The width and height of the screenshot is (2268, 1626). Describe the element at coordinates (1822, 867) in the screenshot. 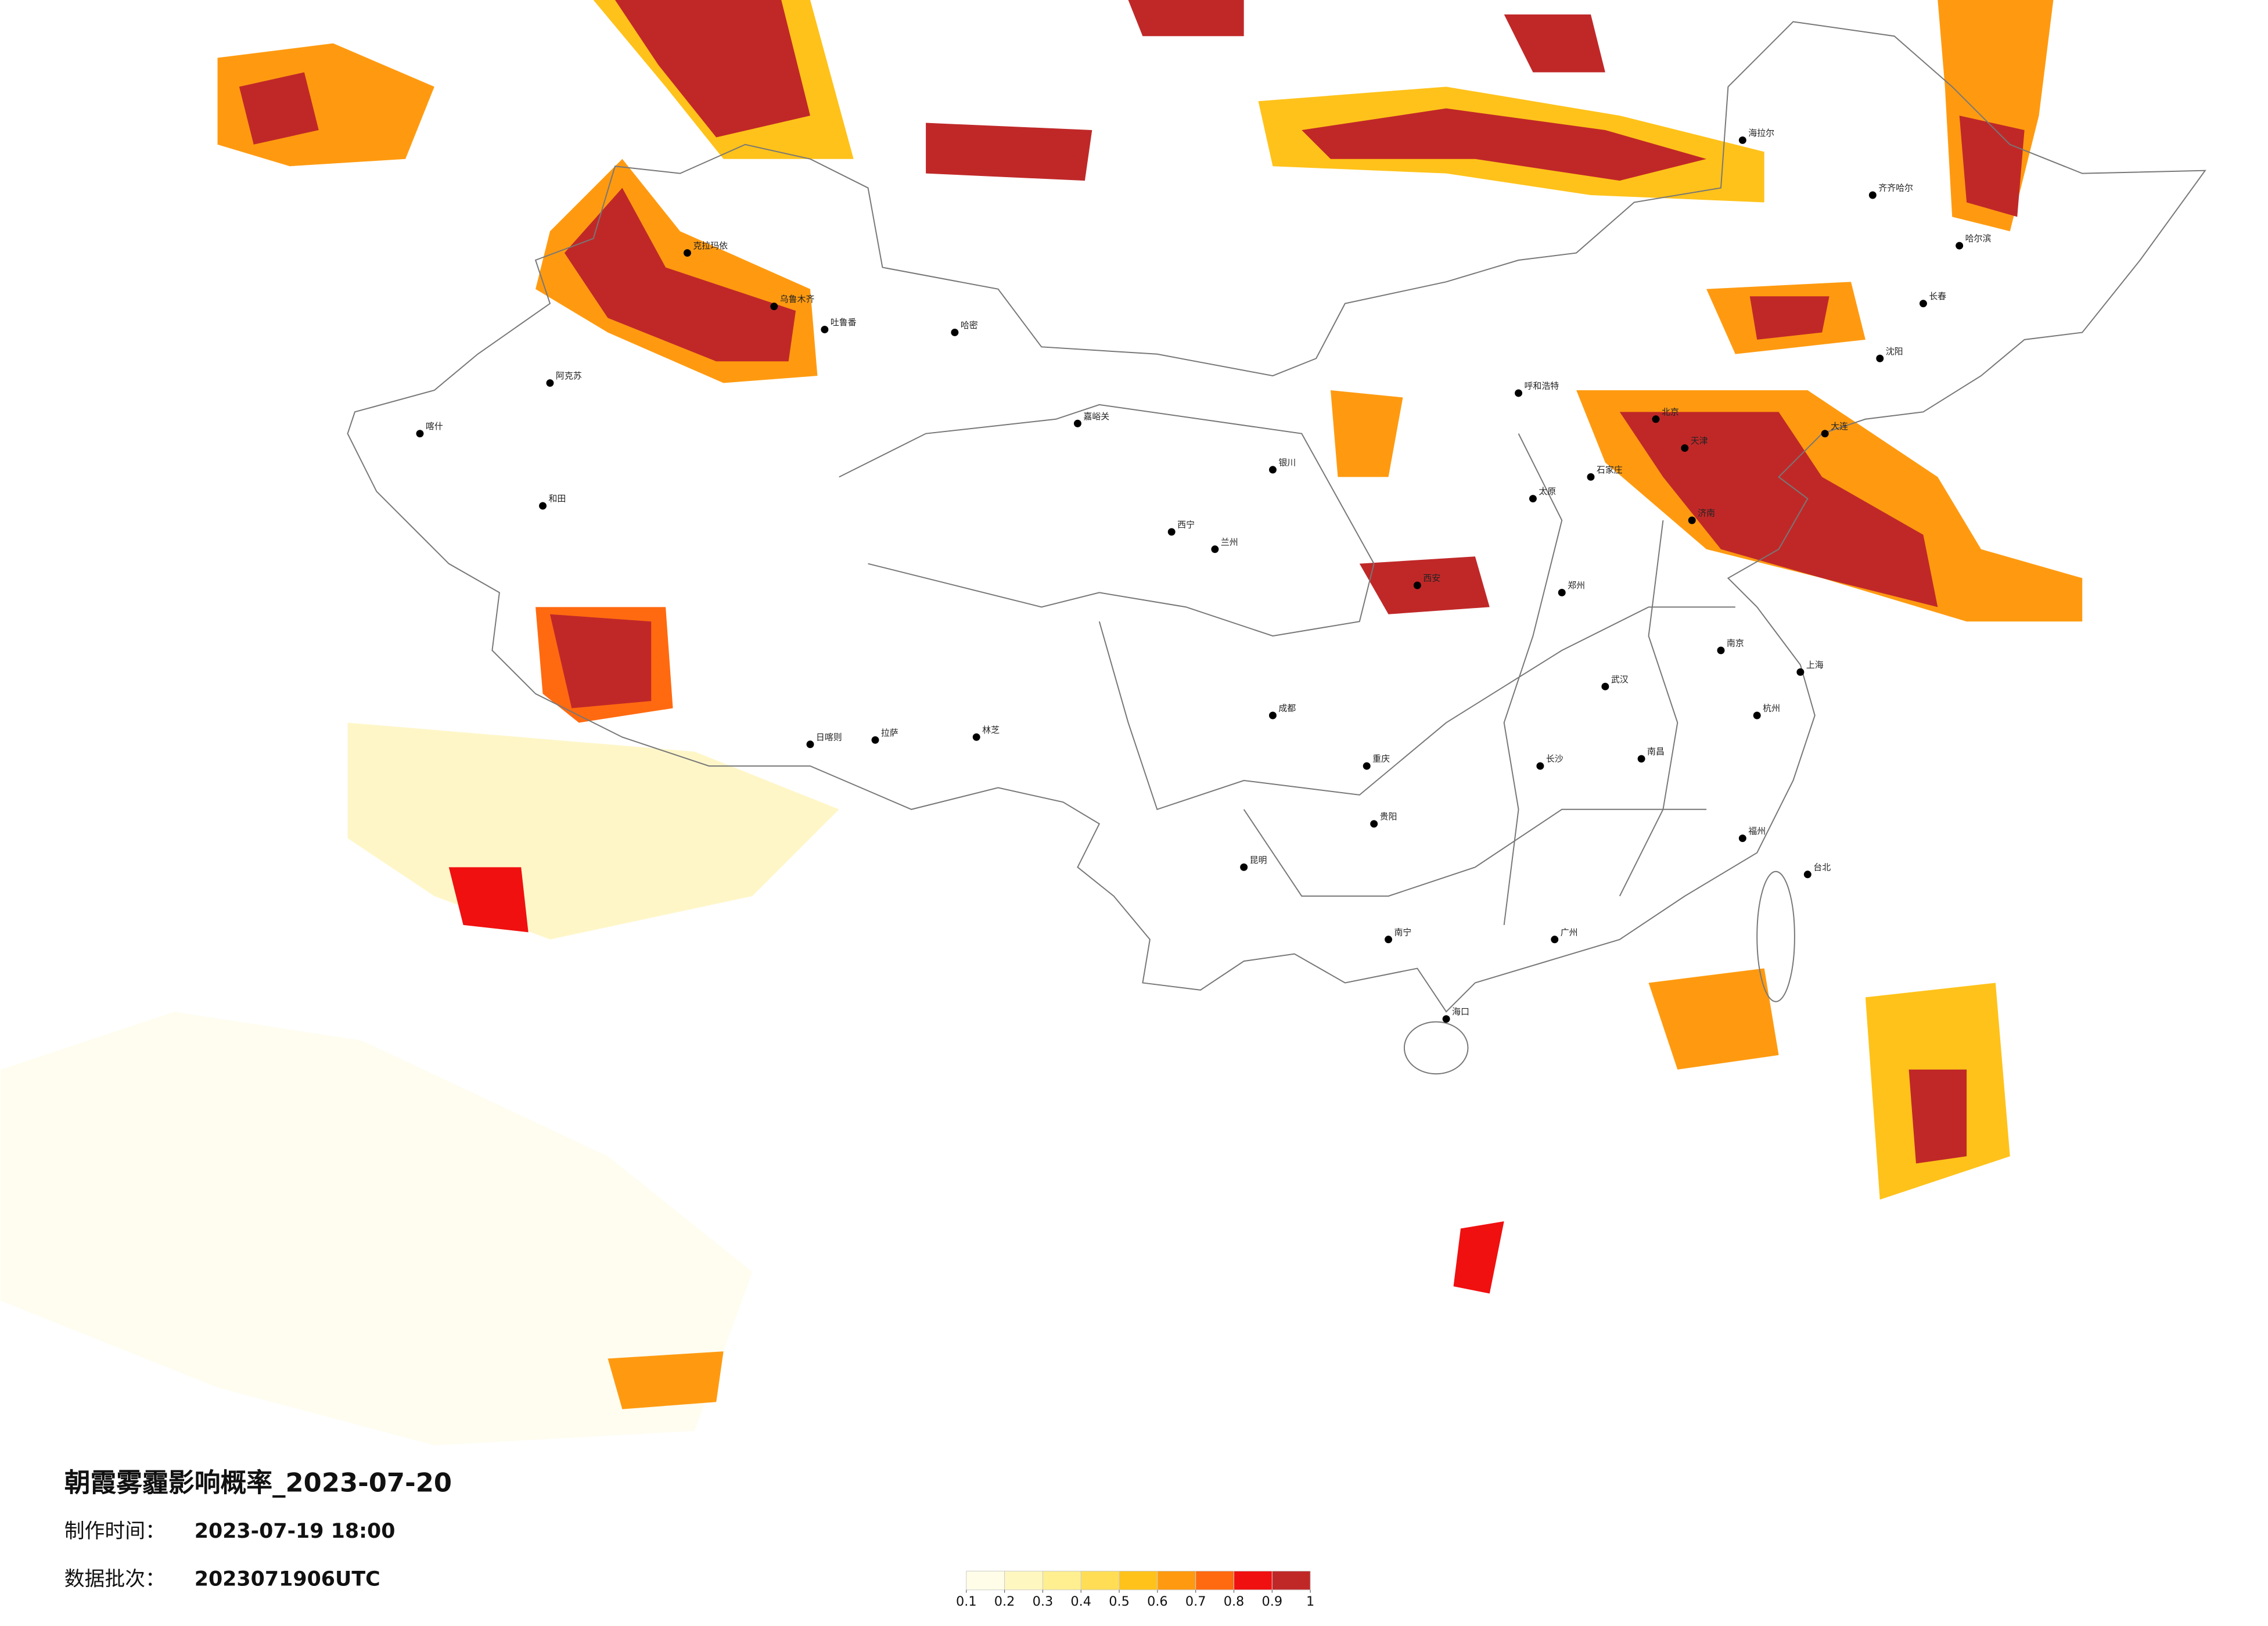

I see `city-label: 台北` at that location.